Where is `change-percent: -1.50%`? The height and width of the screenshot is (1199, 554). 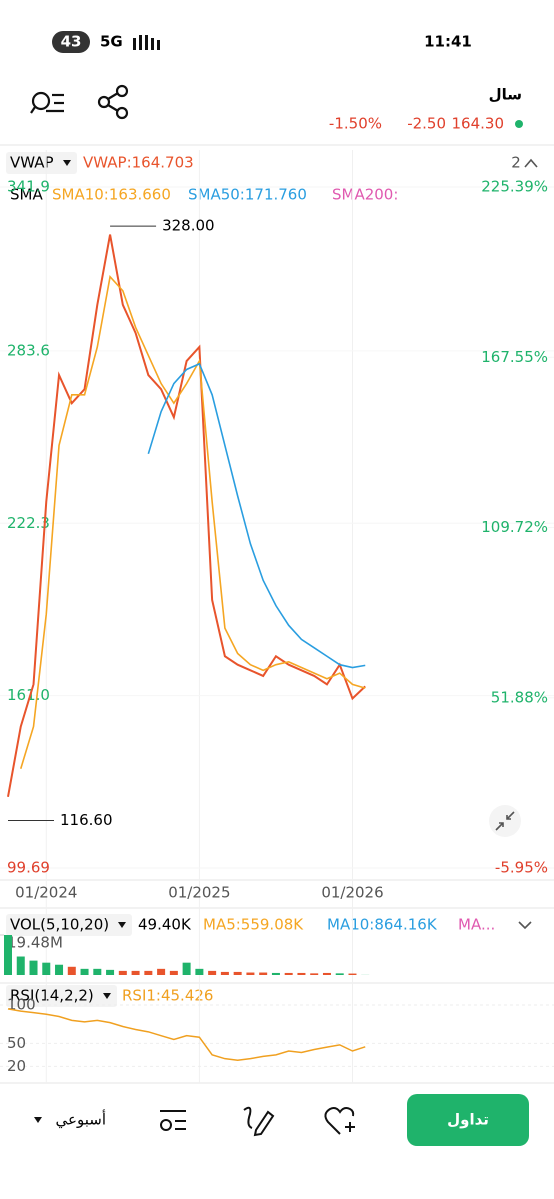 change-percent: -1.50% is located at coordinates (355, 124).